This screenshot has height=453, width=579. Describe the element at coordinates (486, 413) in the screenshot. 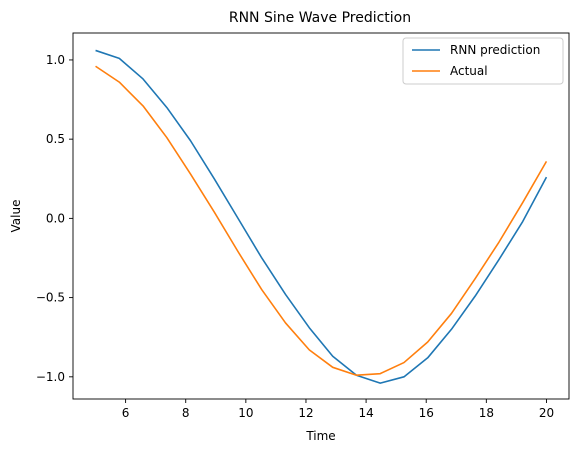

I see `x-tick-label: 18` at that location.